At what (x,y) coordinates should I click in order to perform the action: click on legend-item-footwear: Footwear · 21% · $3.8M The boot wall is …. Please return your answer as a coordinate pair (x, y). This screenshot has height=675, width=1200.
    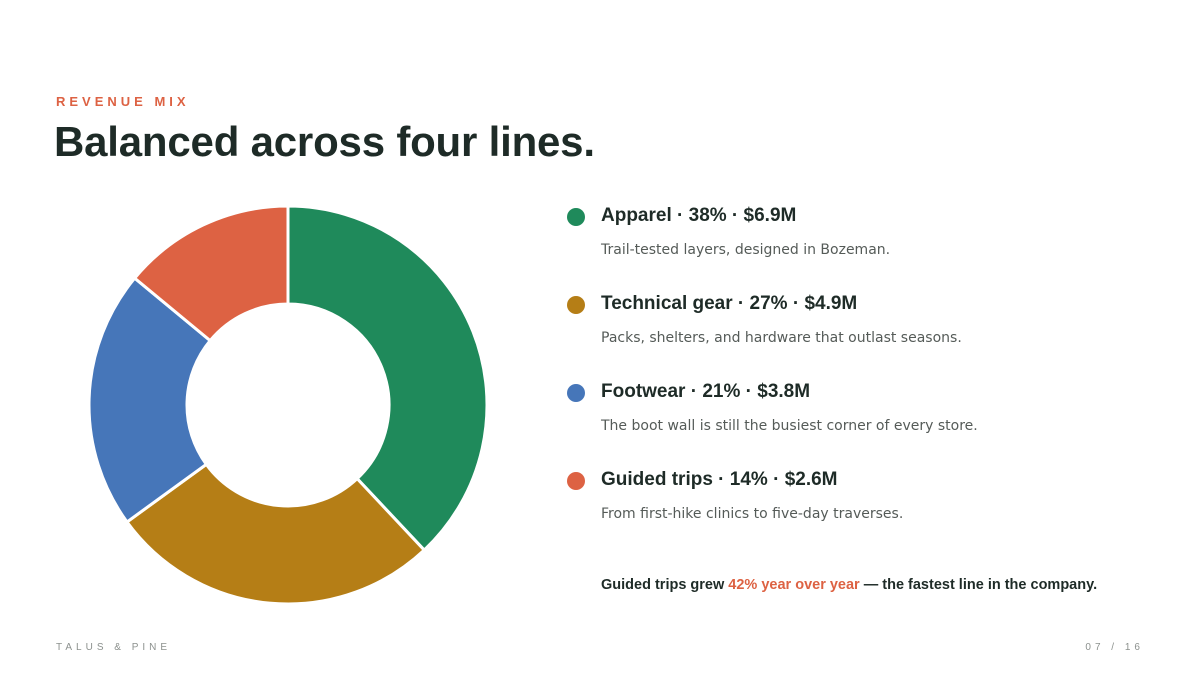
    Looking at the image, I should click on (867, 424).